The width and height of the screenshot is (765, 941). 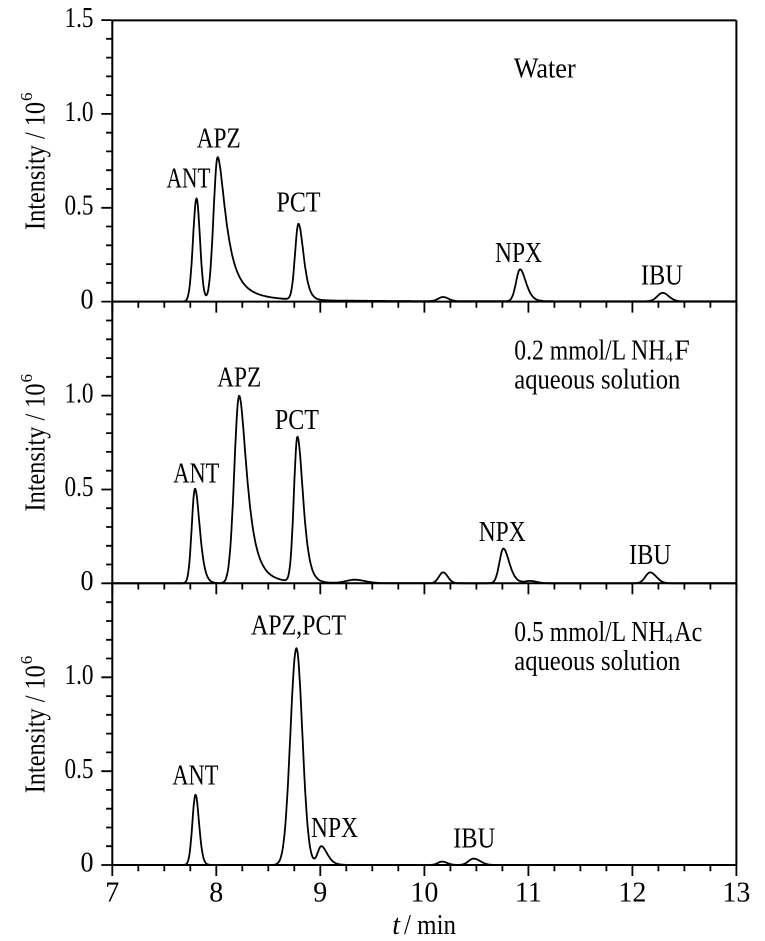 I want to click on svg-text: 11, so click(x=528, y=893).